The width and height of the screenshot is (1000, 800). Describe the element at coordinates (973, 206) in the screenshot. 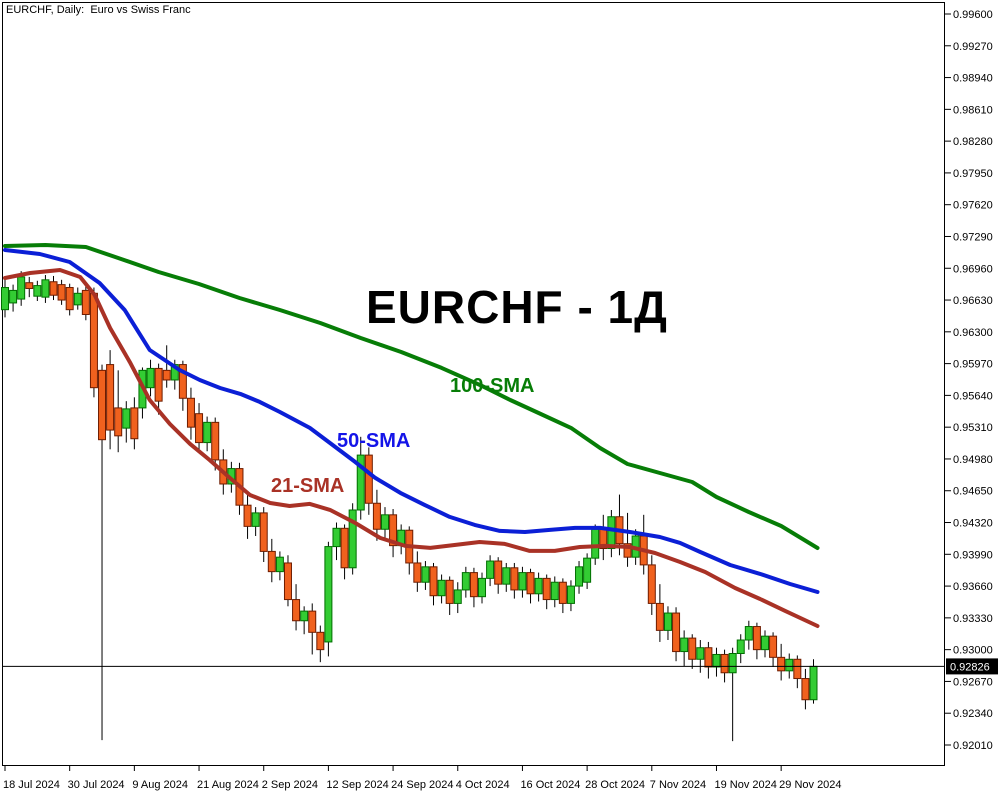

I see `price-tick-label: 0.97620` at that location.